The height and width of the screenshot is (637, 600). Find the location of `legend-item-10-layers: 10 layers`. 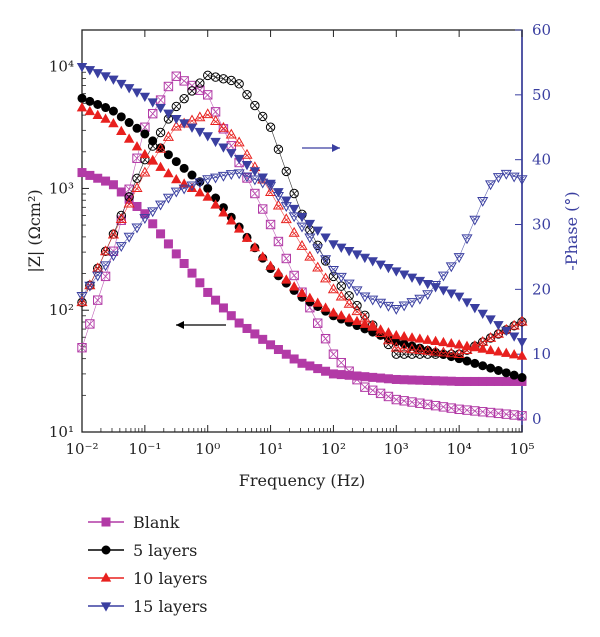

legend-item-10-layers: 10 layers is located at coordinates (147, 578).